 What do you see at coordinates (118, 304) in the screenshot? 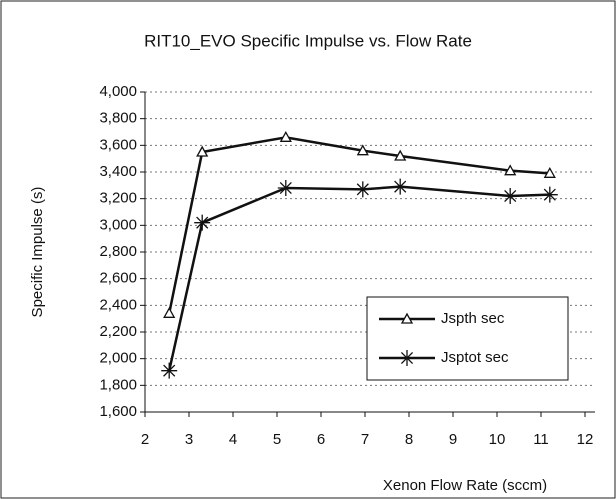
I see `y-tick-label: 2,400` at bounding box center [118, 304].